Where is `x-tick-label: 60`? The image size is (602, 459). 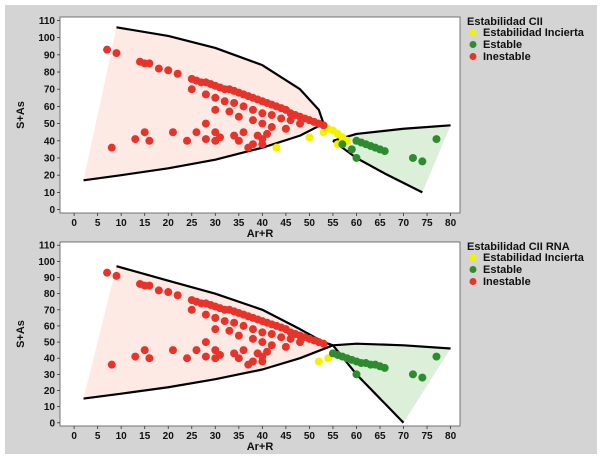 x-tick-label: 60 is located at coordinates (357, 223).